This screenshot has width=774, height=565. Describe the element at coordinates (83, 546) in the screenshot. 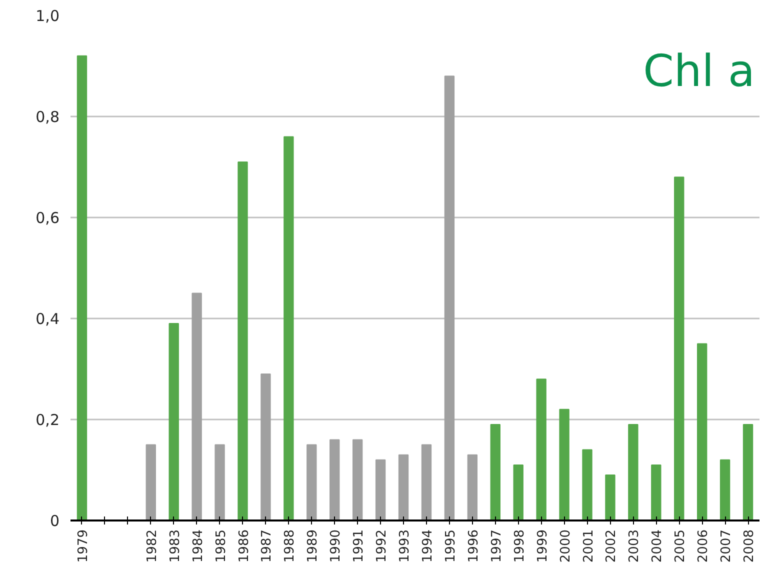

I see `x-tick-label: 1979` at that location.